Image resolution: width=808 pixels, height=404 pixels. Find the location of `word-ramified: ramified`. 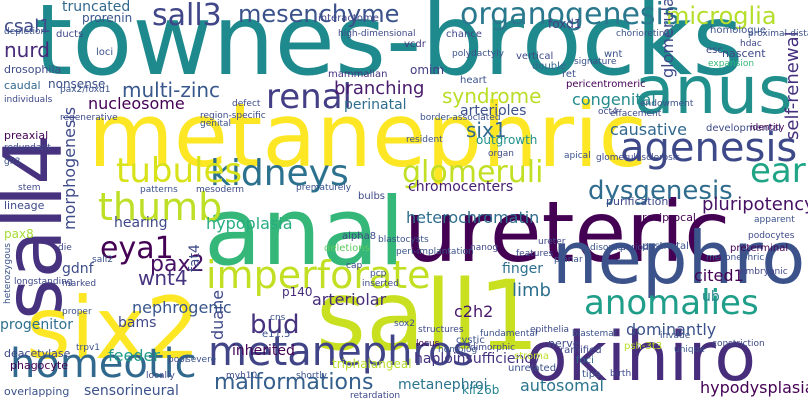

word-ramified: ramified is located at coordinates (581, 350).